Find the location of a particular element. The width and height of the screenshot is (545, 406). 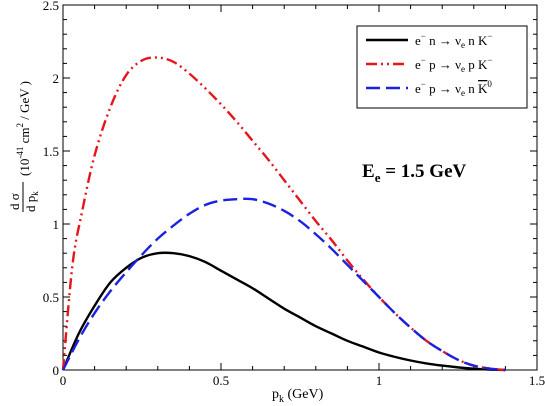

y-unit-exp2: 2 is located at coordinates (20, 125).